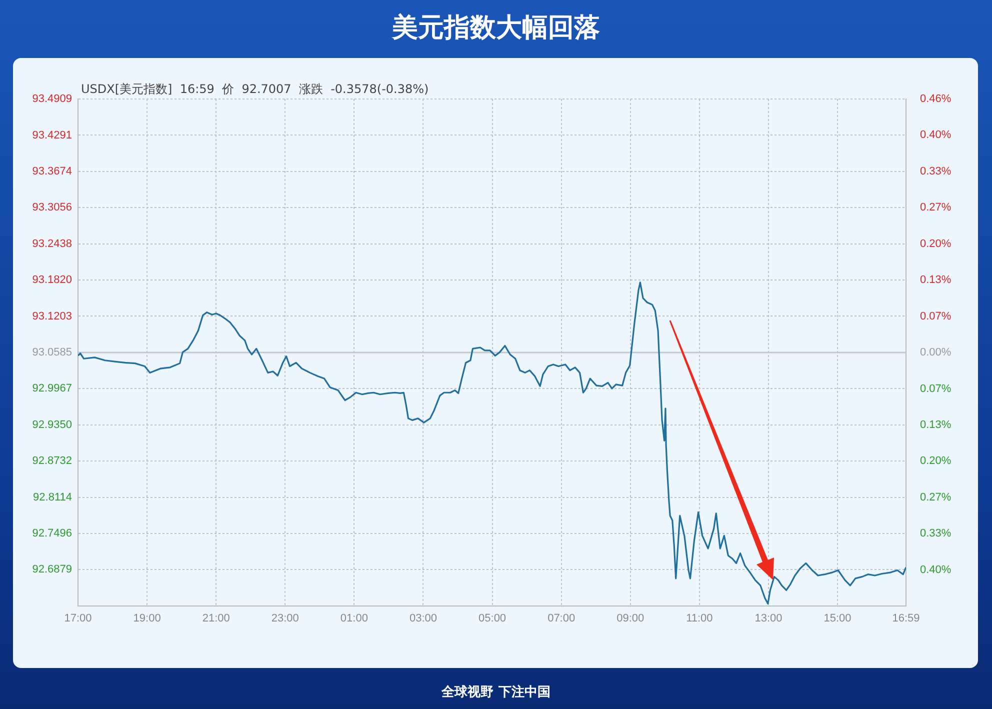 The width and height of the screenshot is (992, 709). I want to click on x-tick-label: 23:00, so click(285, 618).